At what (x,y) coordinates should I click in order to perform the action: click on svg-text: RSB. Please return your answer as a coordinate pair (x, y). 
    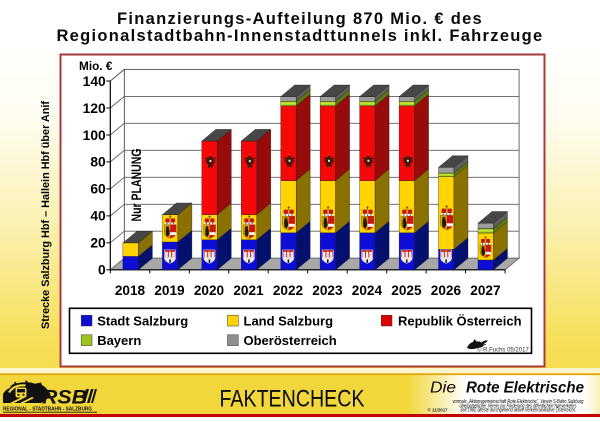
    Looking at the image, I should click on (64, 398).